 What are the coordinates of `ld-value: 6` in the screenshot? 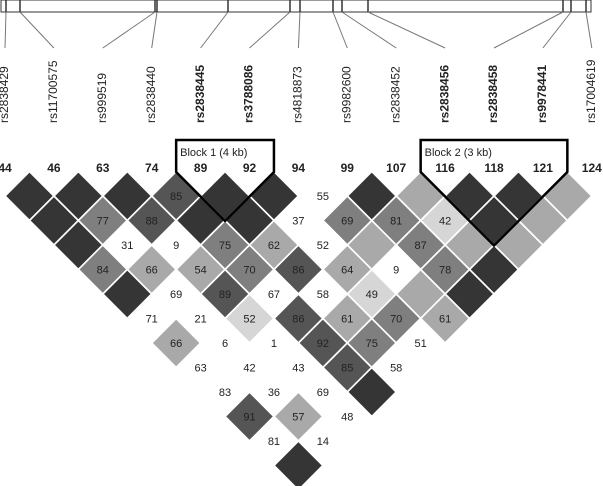 It's located at (225, 344).